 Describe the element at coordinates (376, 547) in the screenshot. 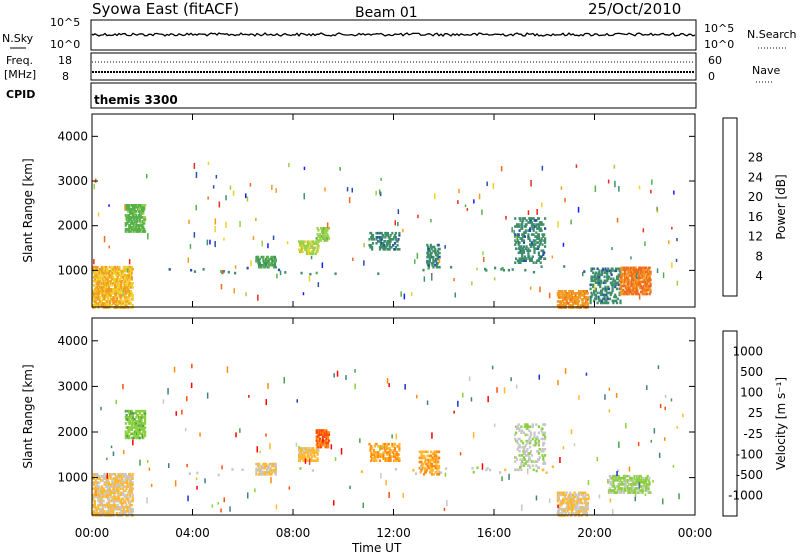

I see `x-axis-label: Time UT` at that location.